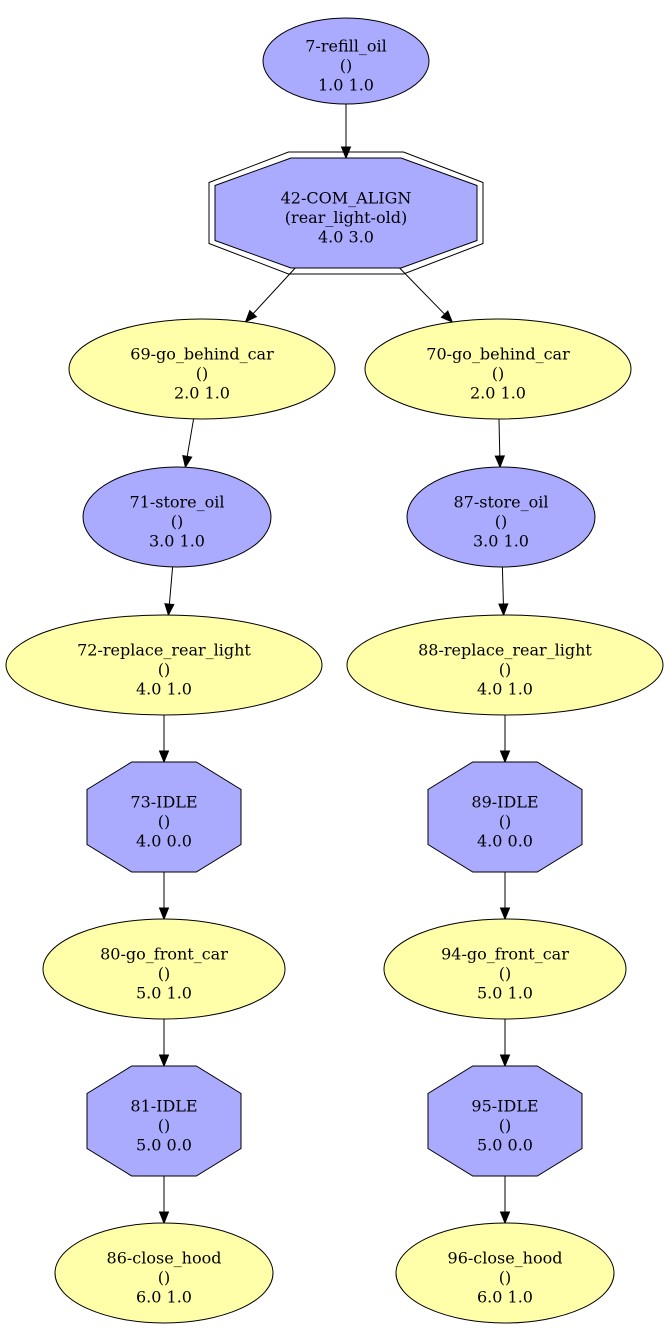 The height and width of the screenshot is (1329, 669). I want to click on node-title: 73-IDLE, so click(163, 802).